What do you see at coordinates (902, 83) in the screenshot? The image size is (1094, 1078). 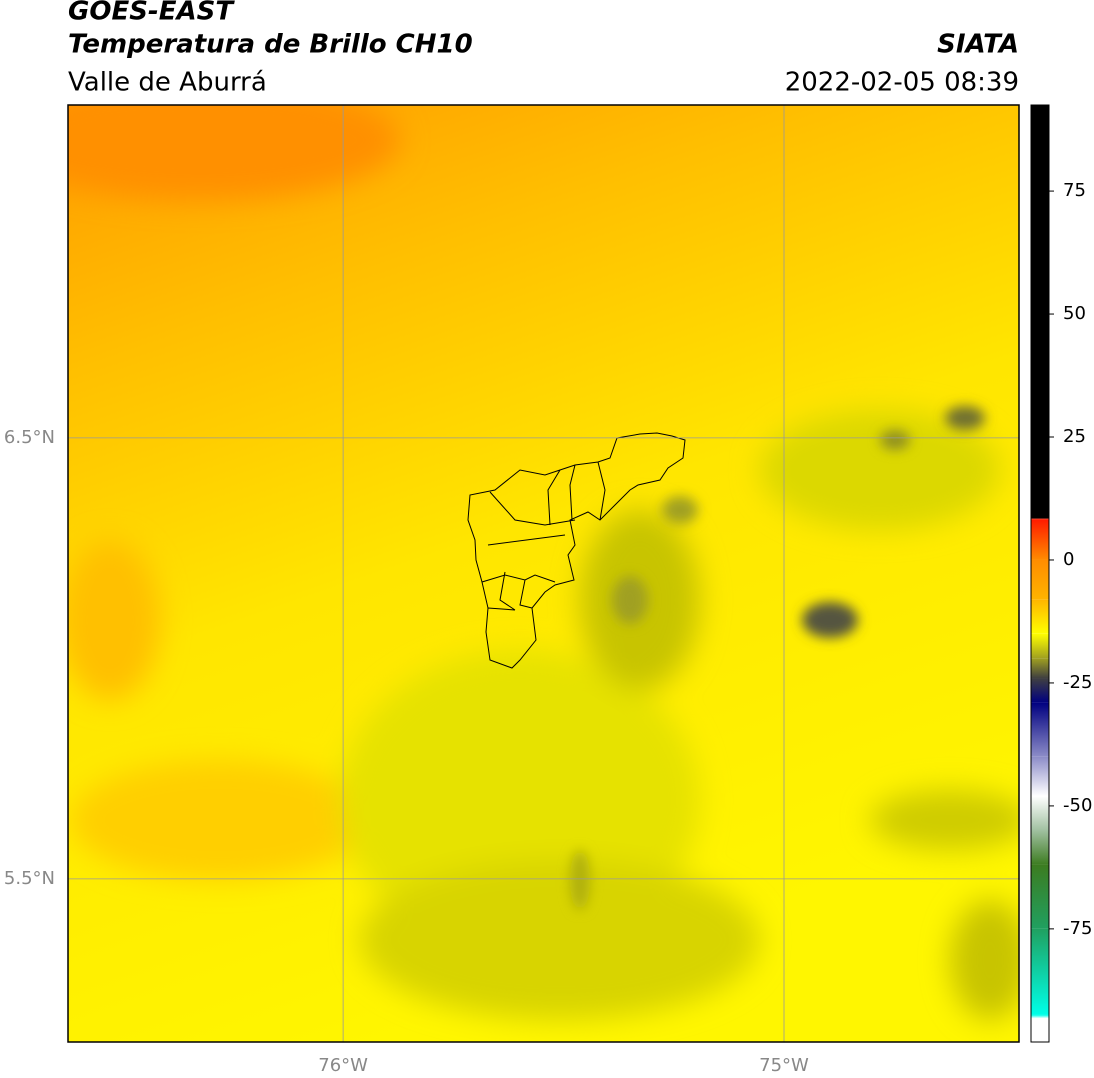 I see `timestamp: 2022-02-05 08:39` at bounding box center [902, 83].